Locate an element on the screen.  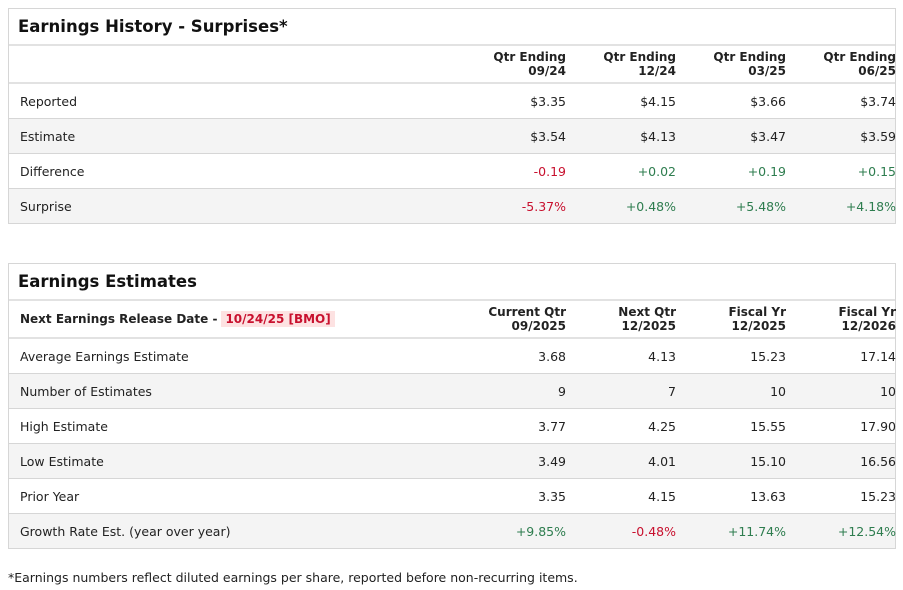
earnings-estimates-title: Earnings Estimates is located at coordinates (452, 282).